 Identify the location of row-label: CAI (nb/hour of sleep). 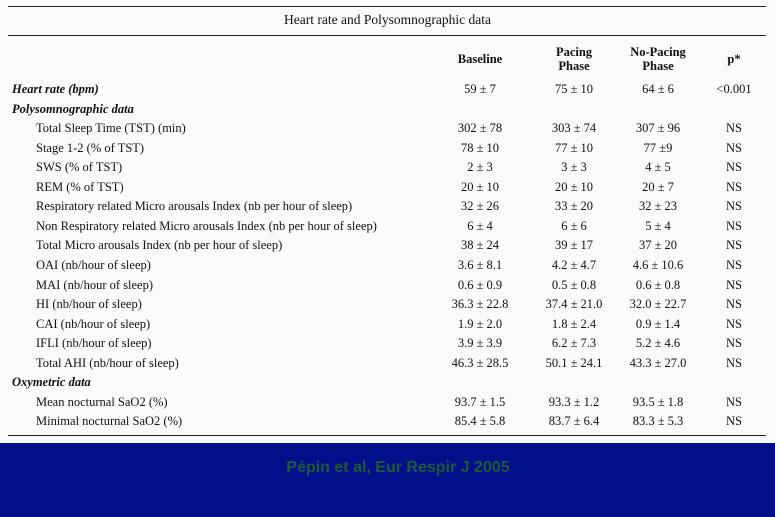
(93, 323).